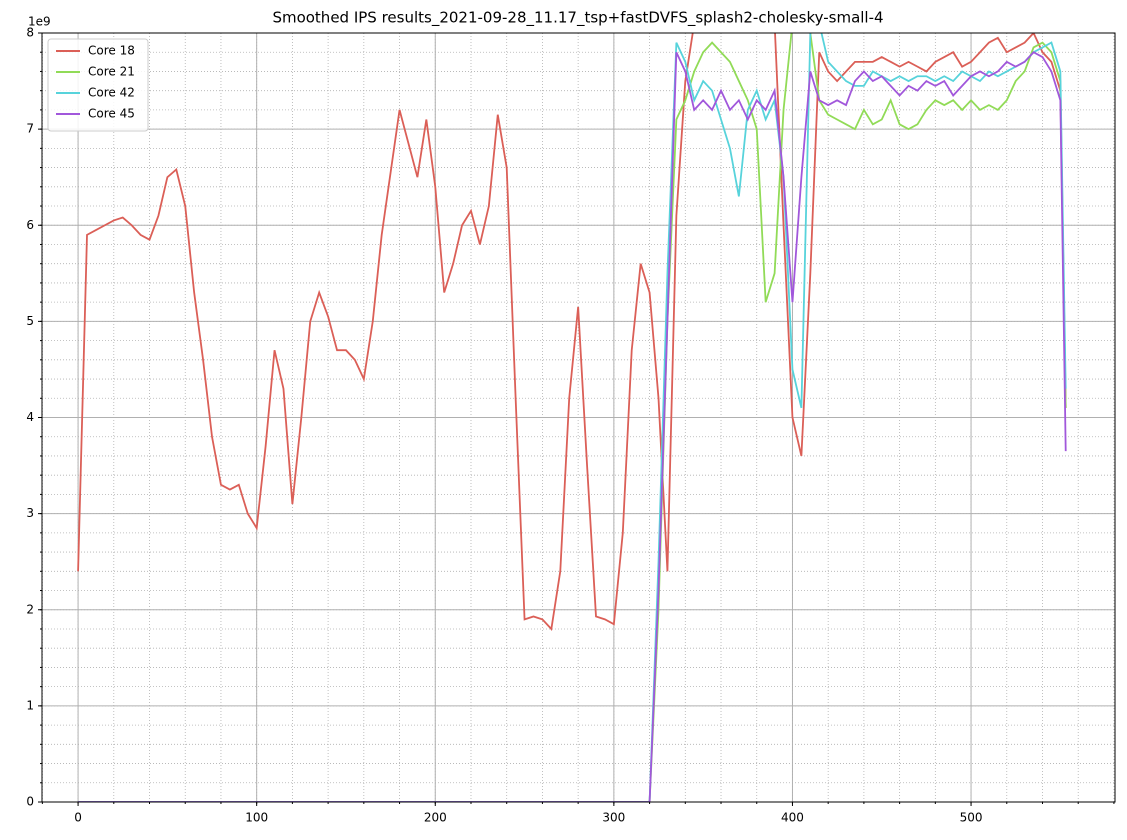 The width and height of the screenshot is (1127, 840). What do you see at coordinates (111, 72) in the screenshot?
I see `legend-label: Core 21` at bounding box center [111, 72].